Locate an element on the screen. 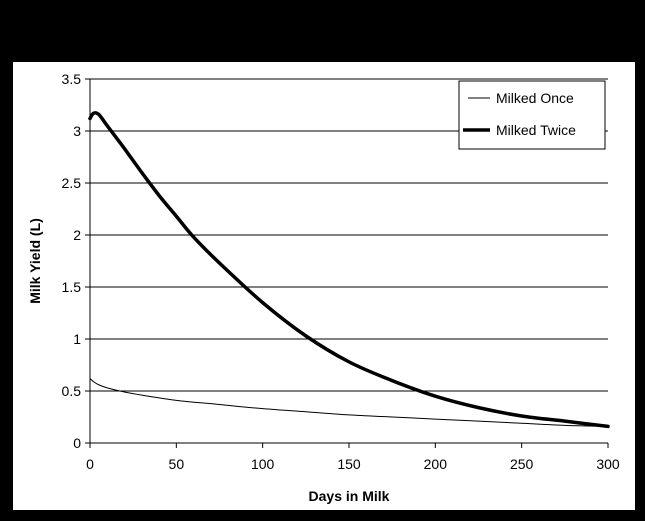 The height and width of the screenshot is (521, 645). x-tick-label-3: 150 is located at coordinates (349, 464).